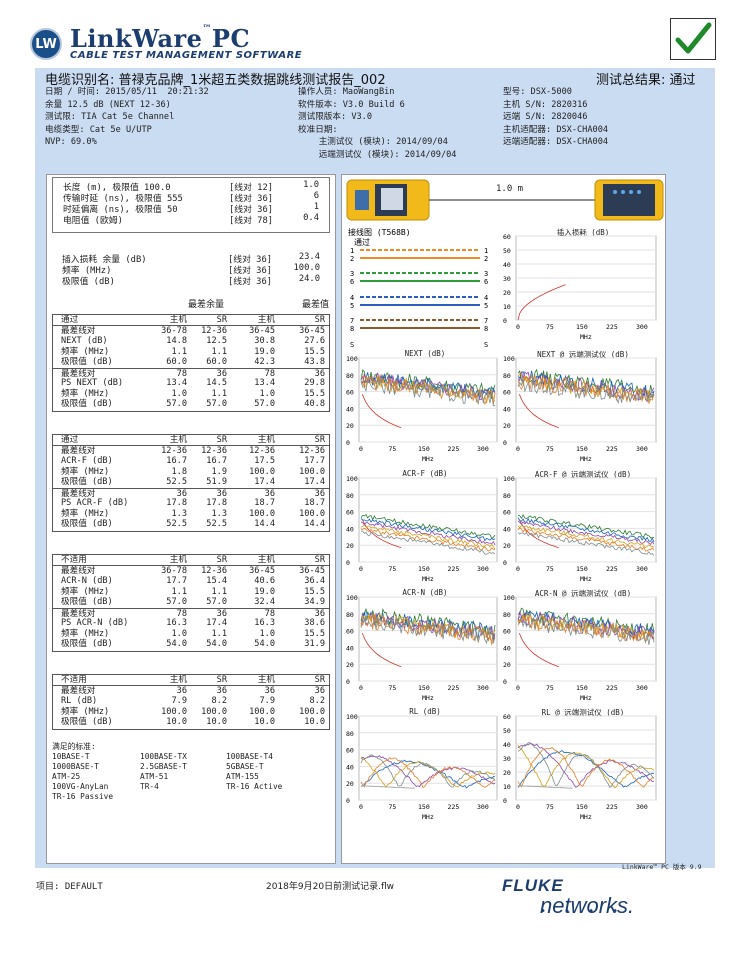  What do you see at coordinates (486, 274) in the screenshot?
I see `wiremap-pin-right: 3` at bounding box center [486, 274].